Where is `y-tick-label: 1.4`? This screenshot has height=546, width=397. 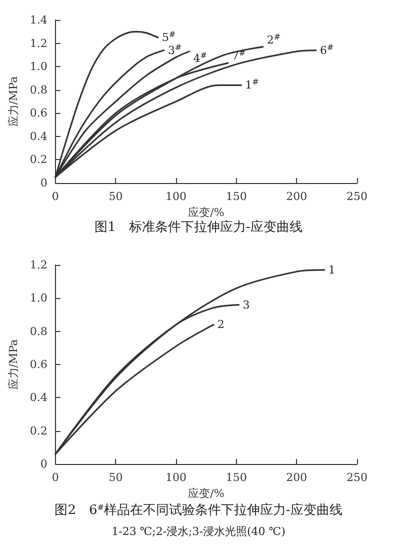 y-tick-label: 1.4 is located at coordinates (39, 20).